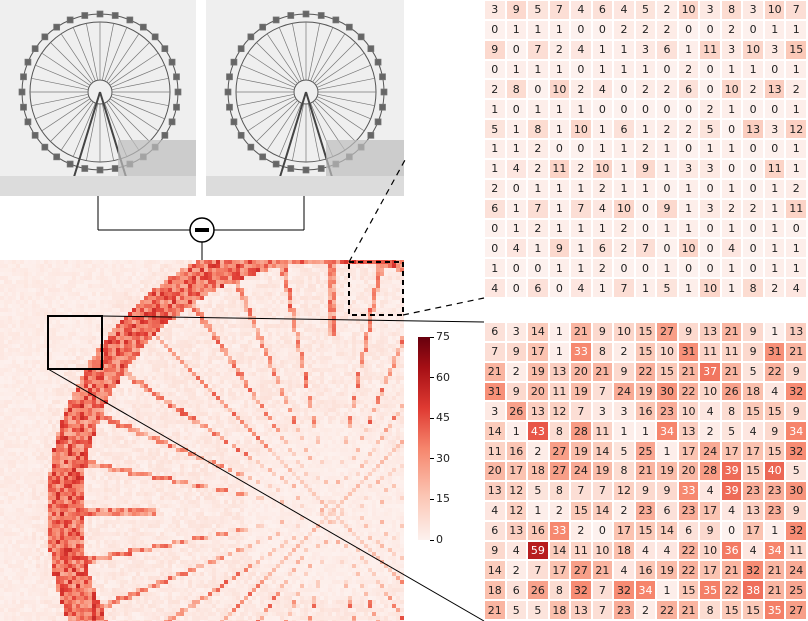 The height and width of the screenshot is (621, 808). I want to click on wheel-spoke, so click(134, 69).